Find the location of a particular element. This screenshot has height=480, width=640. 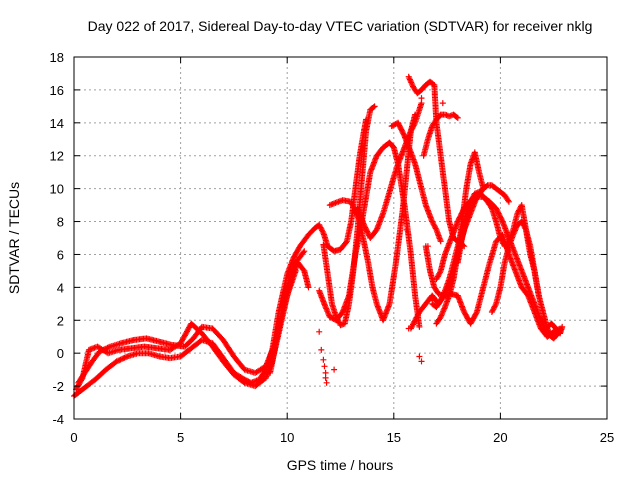

y-tick-label: 4 is located at coordinates (60, 287).